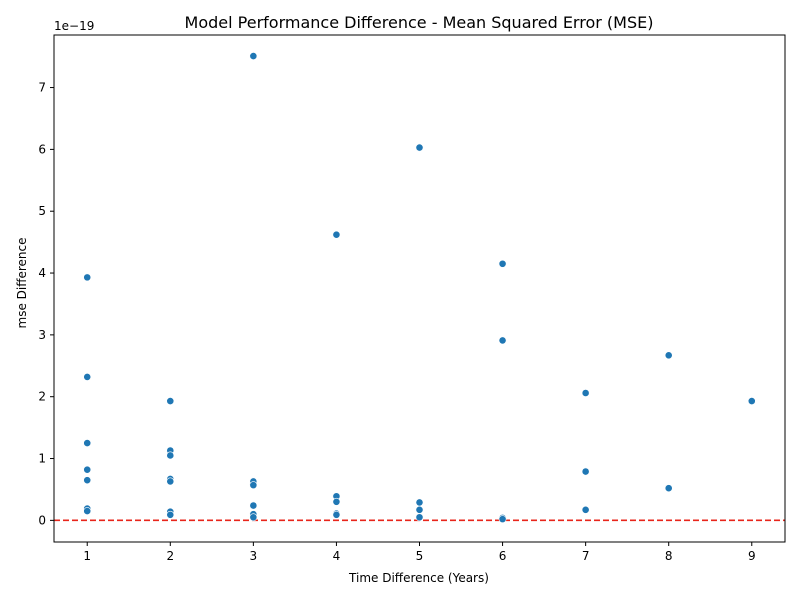 Image resolution: width=800 pixels, height=600 pixels. I want to click on y-tick-label: 6, so click(42, 149).